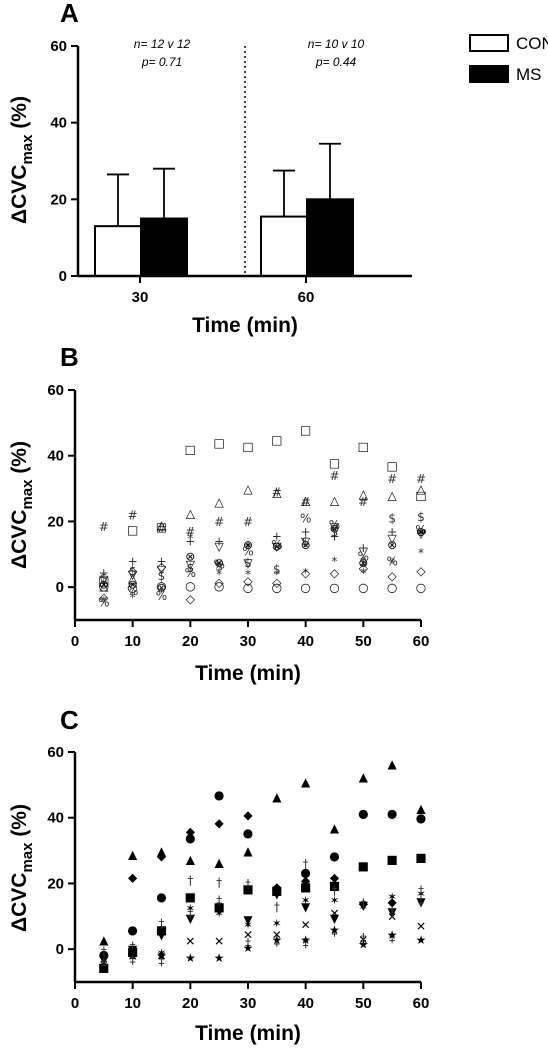 The image size is (548, 1050). What do you see at coordinates (133, 854) in the screenshot?
I see `point-triangle-filled-10: ▲` at bounding box center [133, 854].